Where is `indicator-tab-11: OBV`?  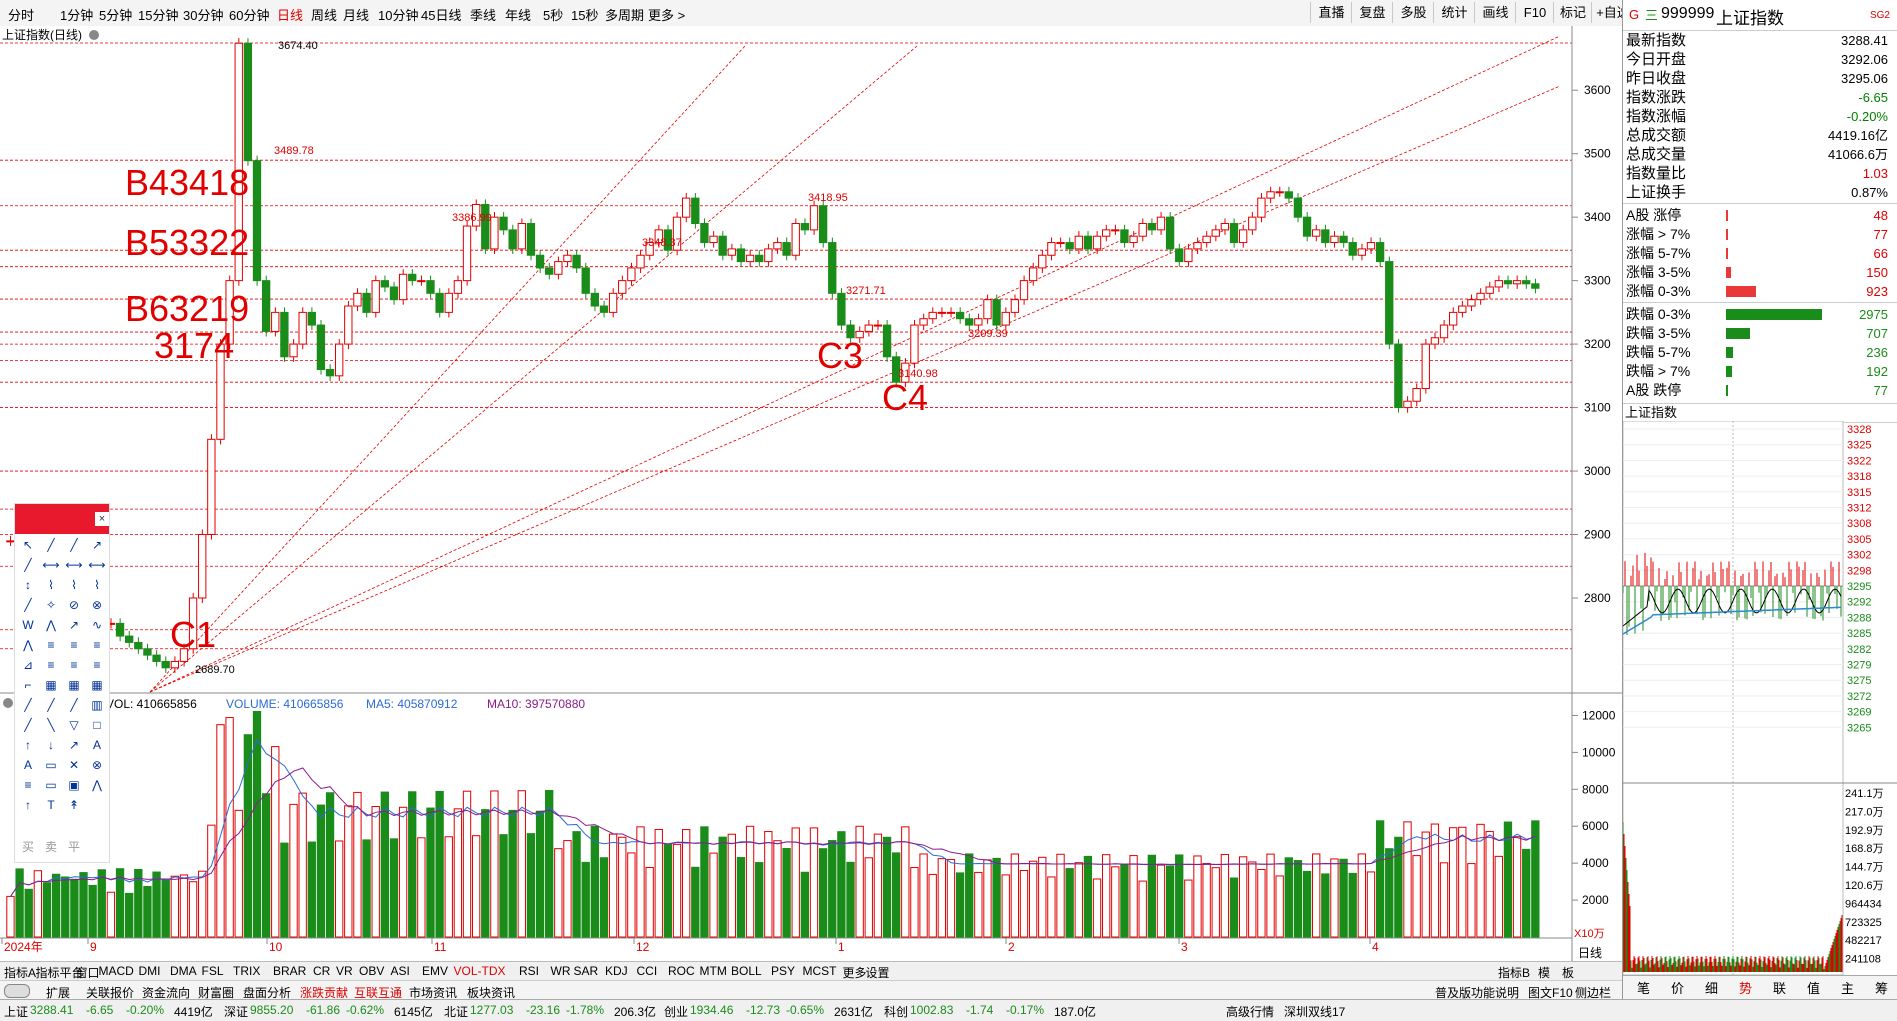
indicator-tab-11: OBV is located at coordinates (372, 971).